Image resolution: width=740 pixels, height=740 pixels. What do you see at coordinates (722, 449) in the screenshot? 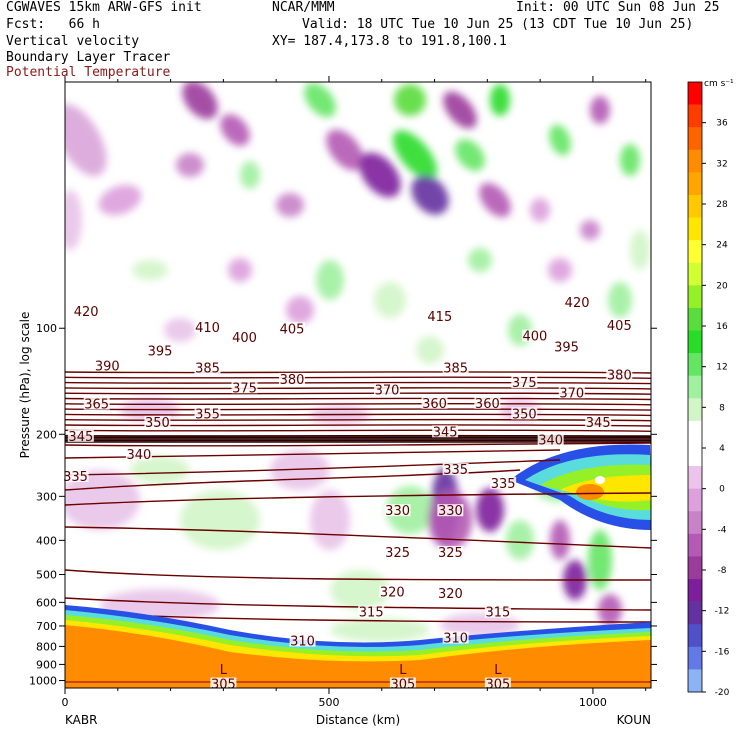
I see `colorbar-label: 4` at bounding box center [722, 449].